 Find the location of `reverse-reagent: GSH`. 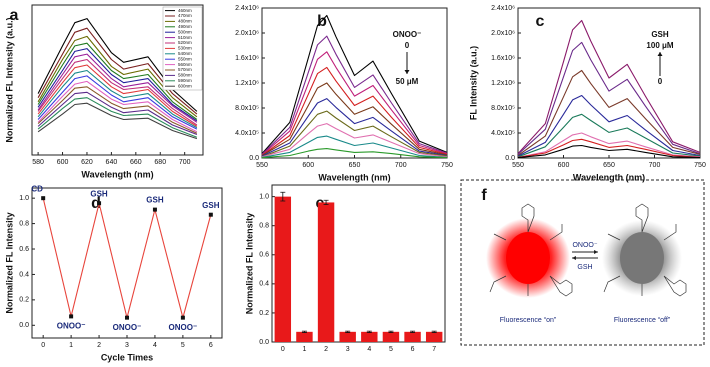

reverse-reagent: GSH is located at coordinates (584, 267).